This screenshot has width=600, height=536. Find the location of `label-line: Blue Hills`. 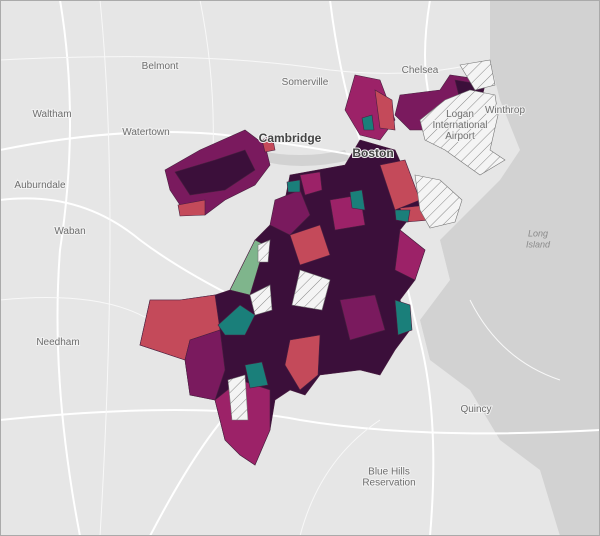

label-line: Blue Hills is located at coordinates (389, 472).